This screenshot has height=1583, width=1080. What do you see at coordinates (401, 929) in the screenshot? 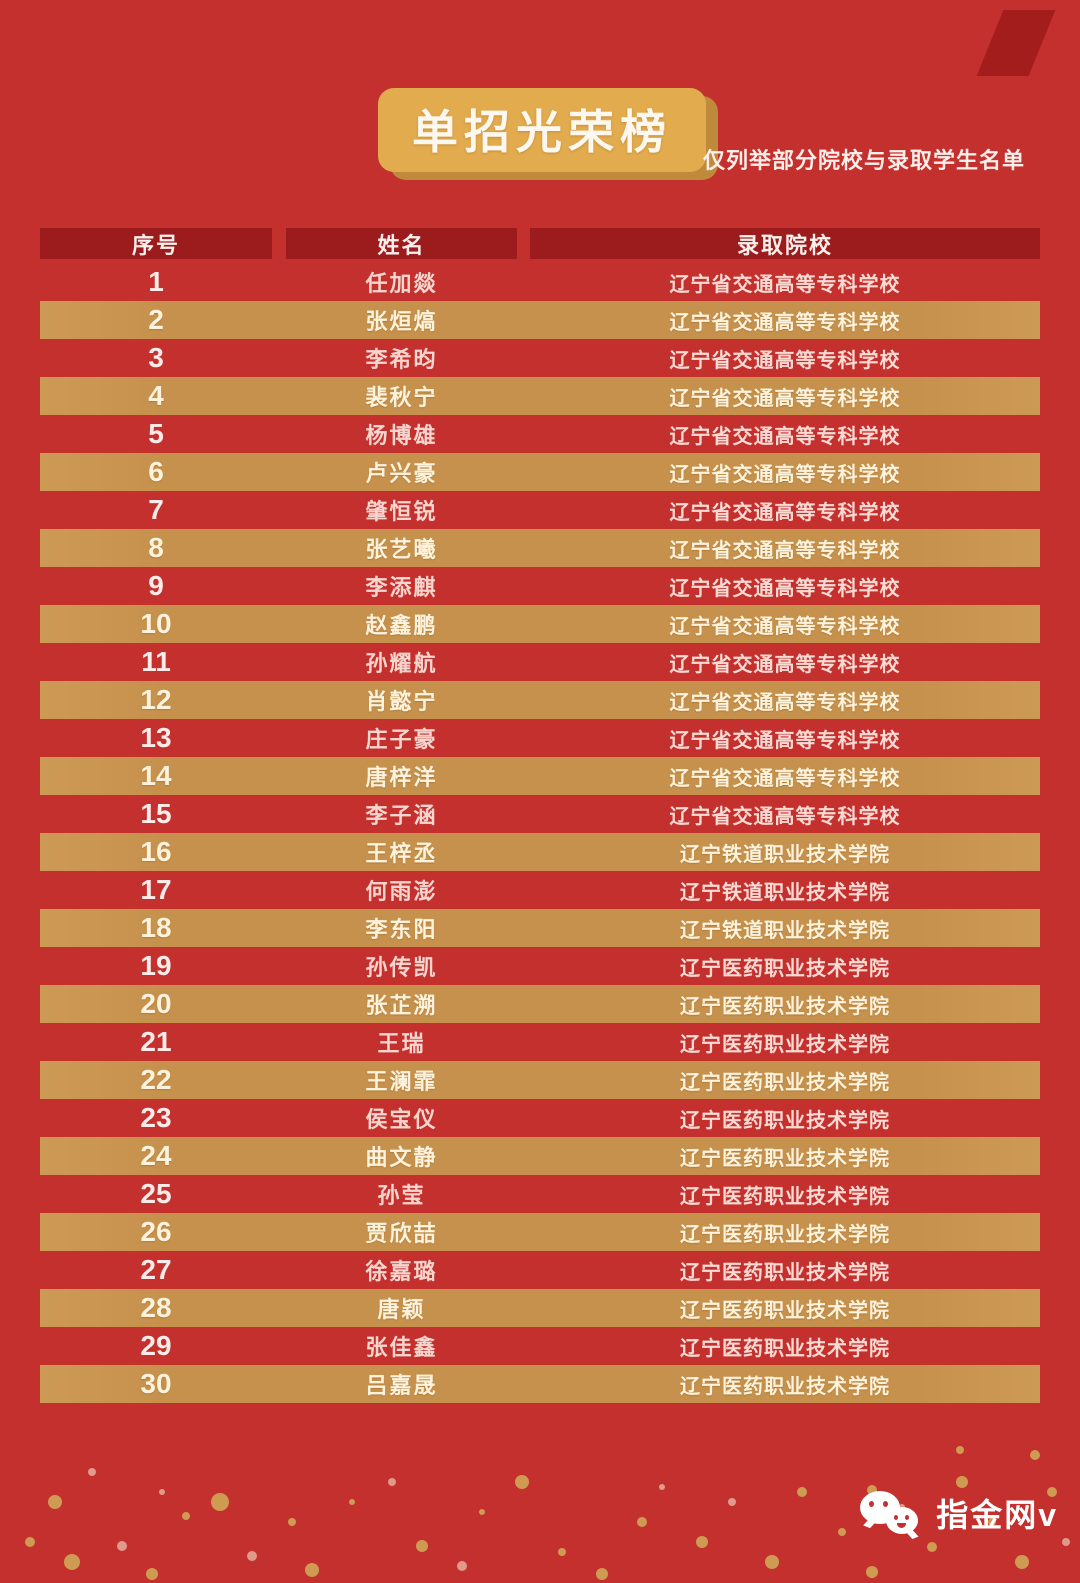
I see `row-name-cell: 李东阳` at bounding box center [401, 929].